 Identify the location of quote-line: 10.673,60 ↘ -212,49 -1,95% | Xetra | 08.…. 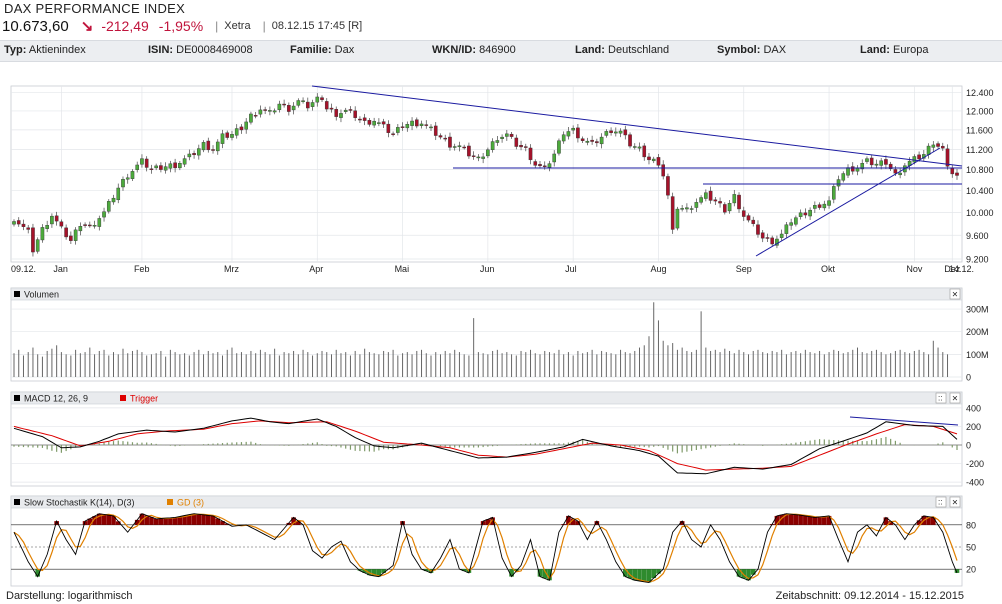
(182, 26).